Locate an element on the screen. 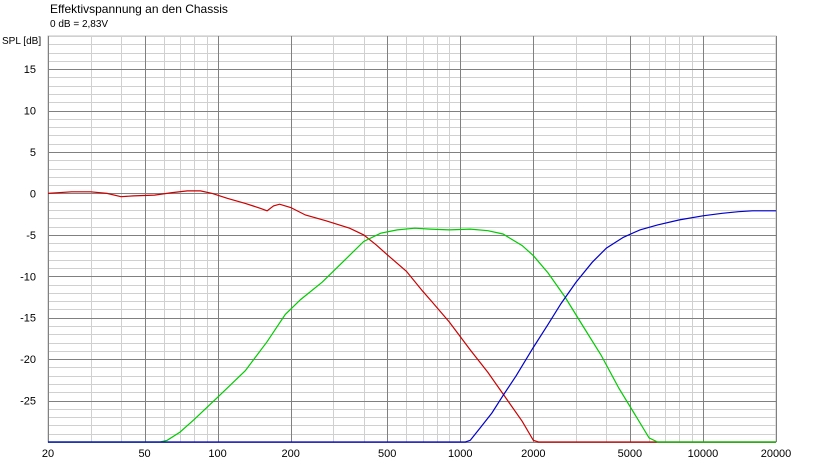 Image resolution: width=818 pixels, height=464 pixels. y-tick-label: -10 is located at coordinates (28, 277).